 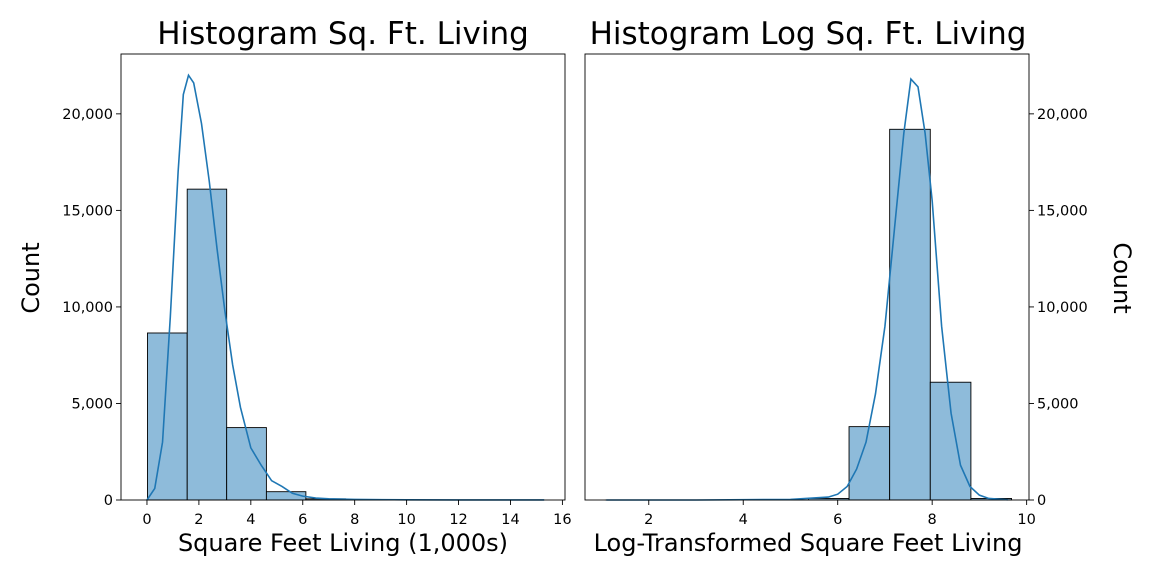 I want to click on x-tick-label: 12, so click(x=458, y=520).